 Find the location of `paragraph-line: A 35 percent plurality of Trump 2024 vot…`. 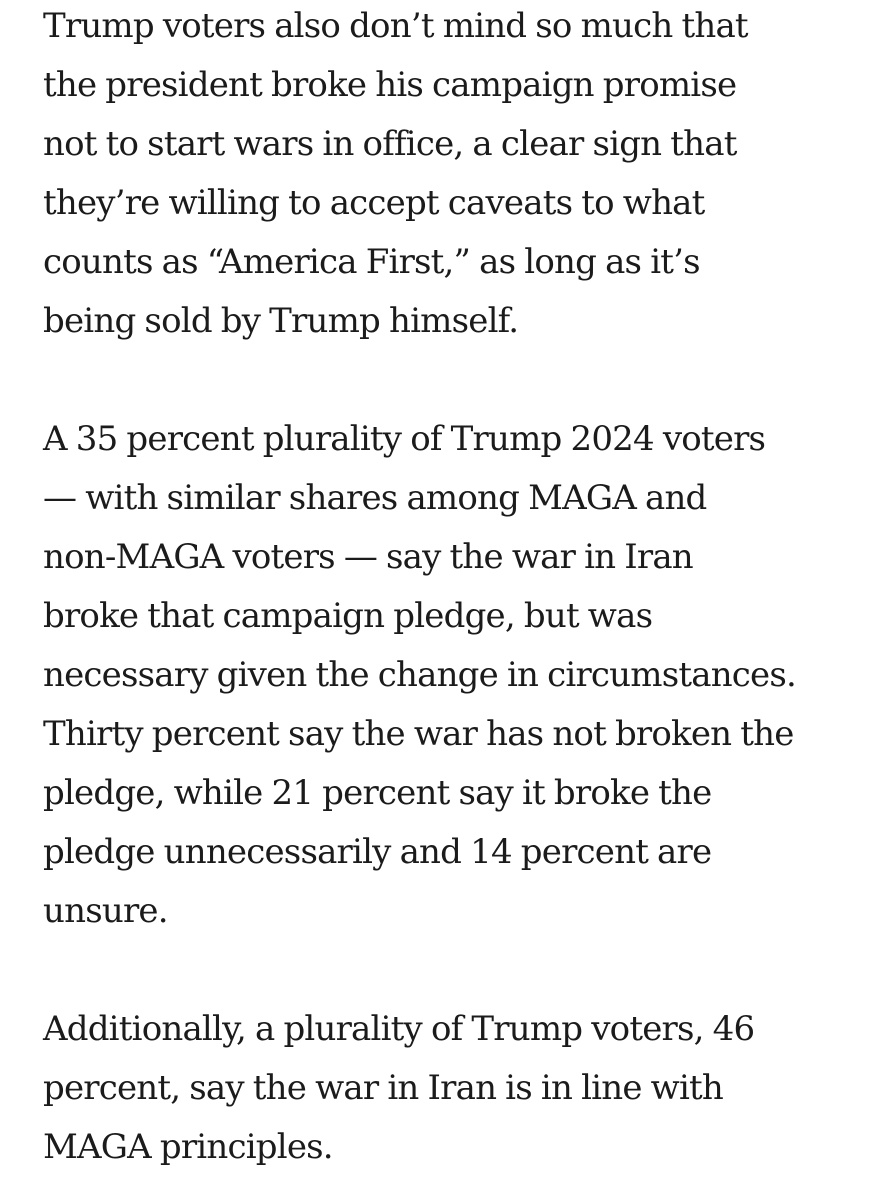

paragraph-line: A 35 percent plurality of Trump 2024 vot… is located at coordinates (404, 439).